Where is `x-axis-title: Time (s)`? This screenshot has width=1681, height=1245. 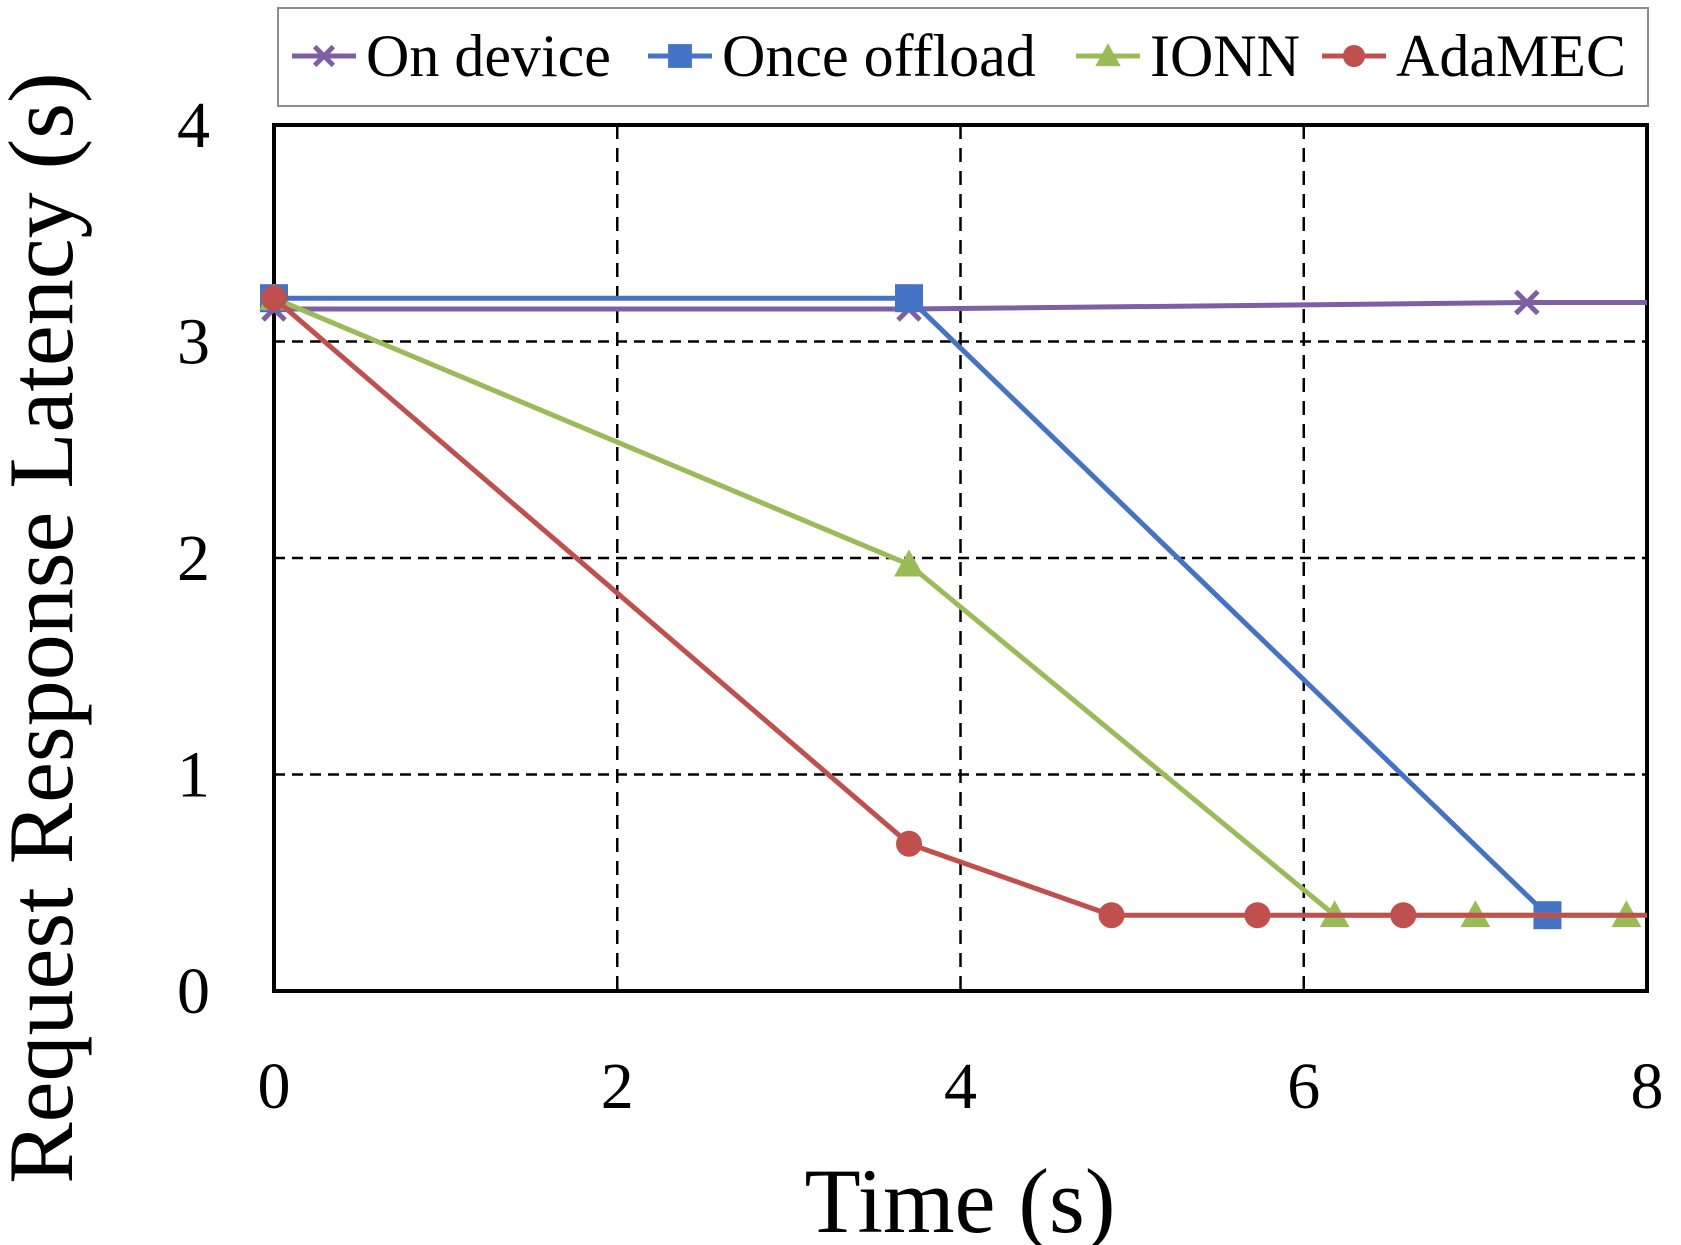 x-axis-title: Time (s) is located at coordinates (960, 1197).